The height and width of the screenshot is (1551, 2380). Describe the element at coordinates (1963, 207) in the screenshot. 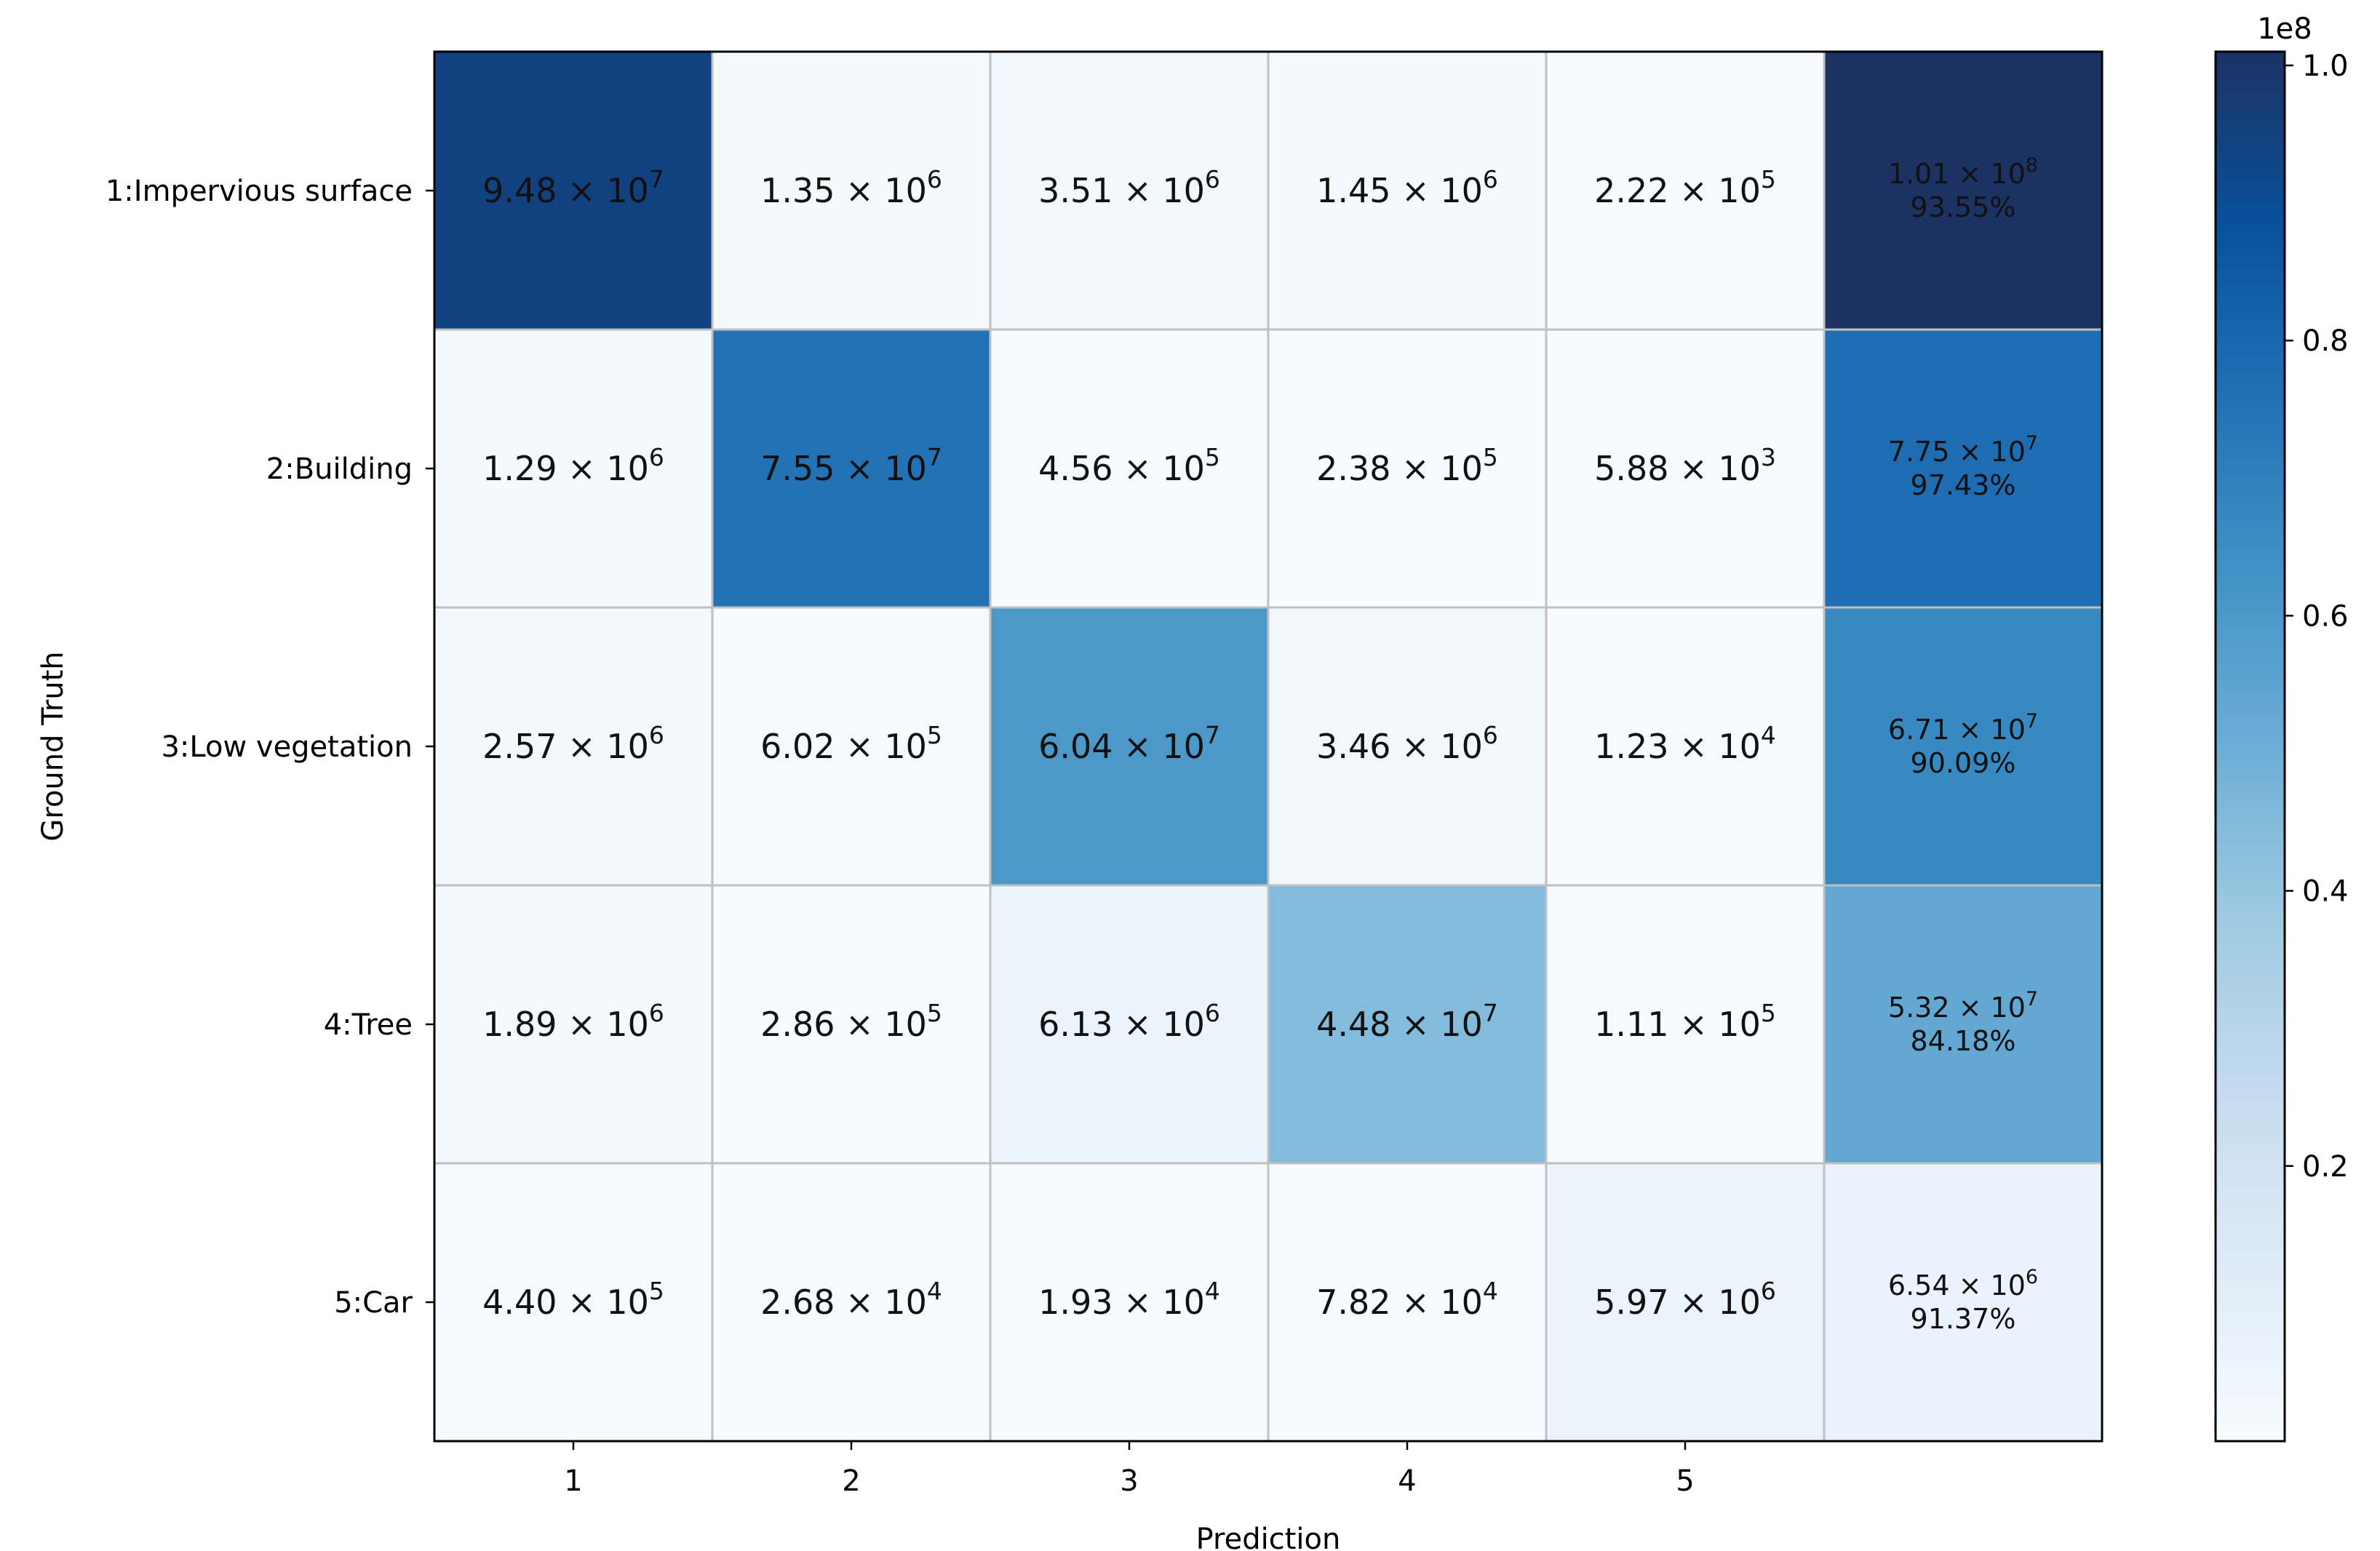

I see `row-recall-label-1: 93.55%` at that location.